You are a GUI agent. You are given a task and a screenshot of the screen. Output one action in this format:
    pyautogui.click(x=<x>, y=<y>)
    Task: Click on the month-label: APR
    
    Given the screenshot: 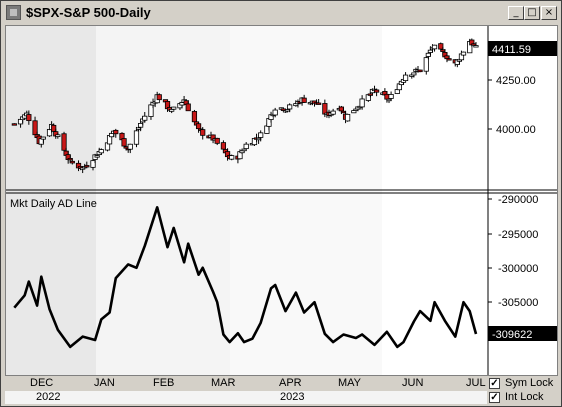 What is the action you would take?
    pyautogui.click(x=290, y=383)
    